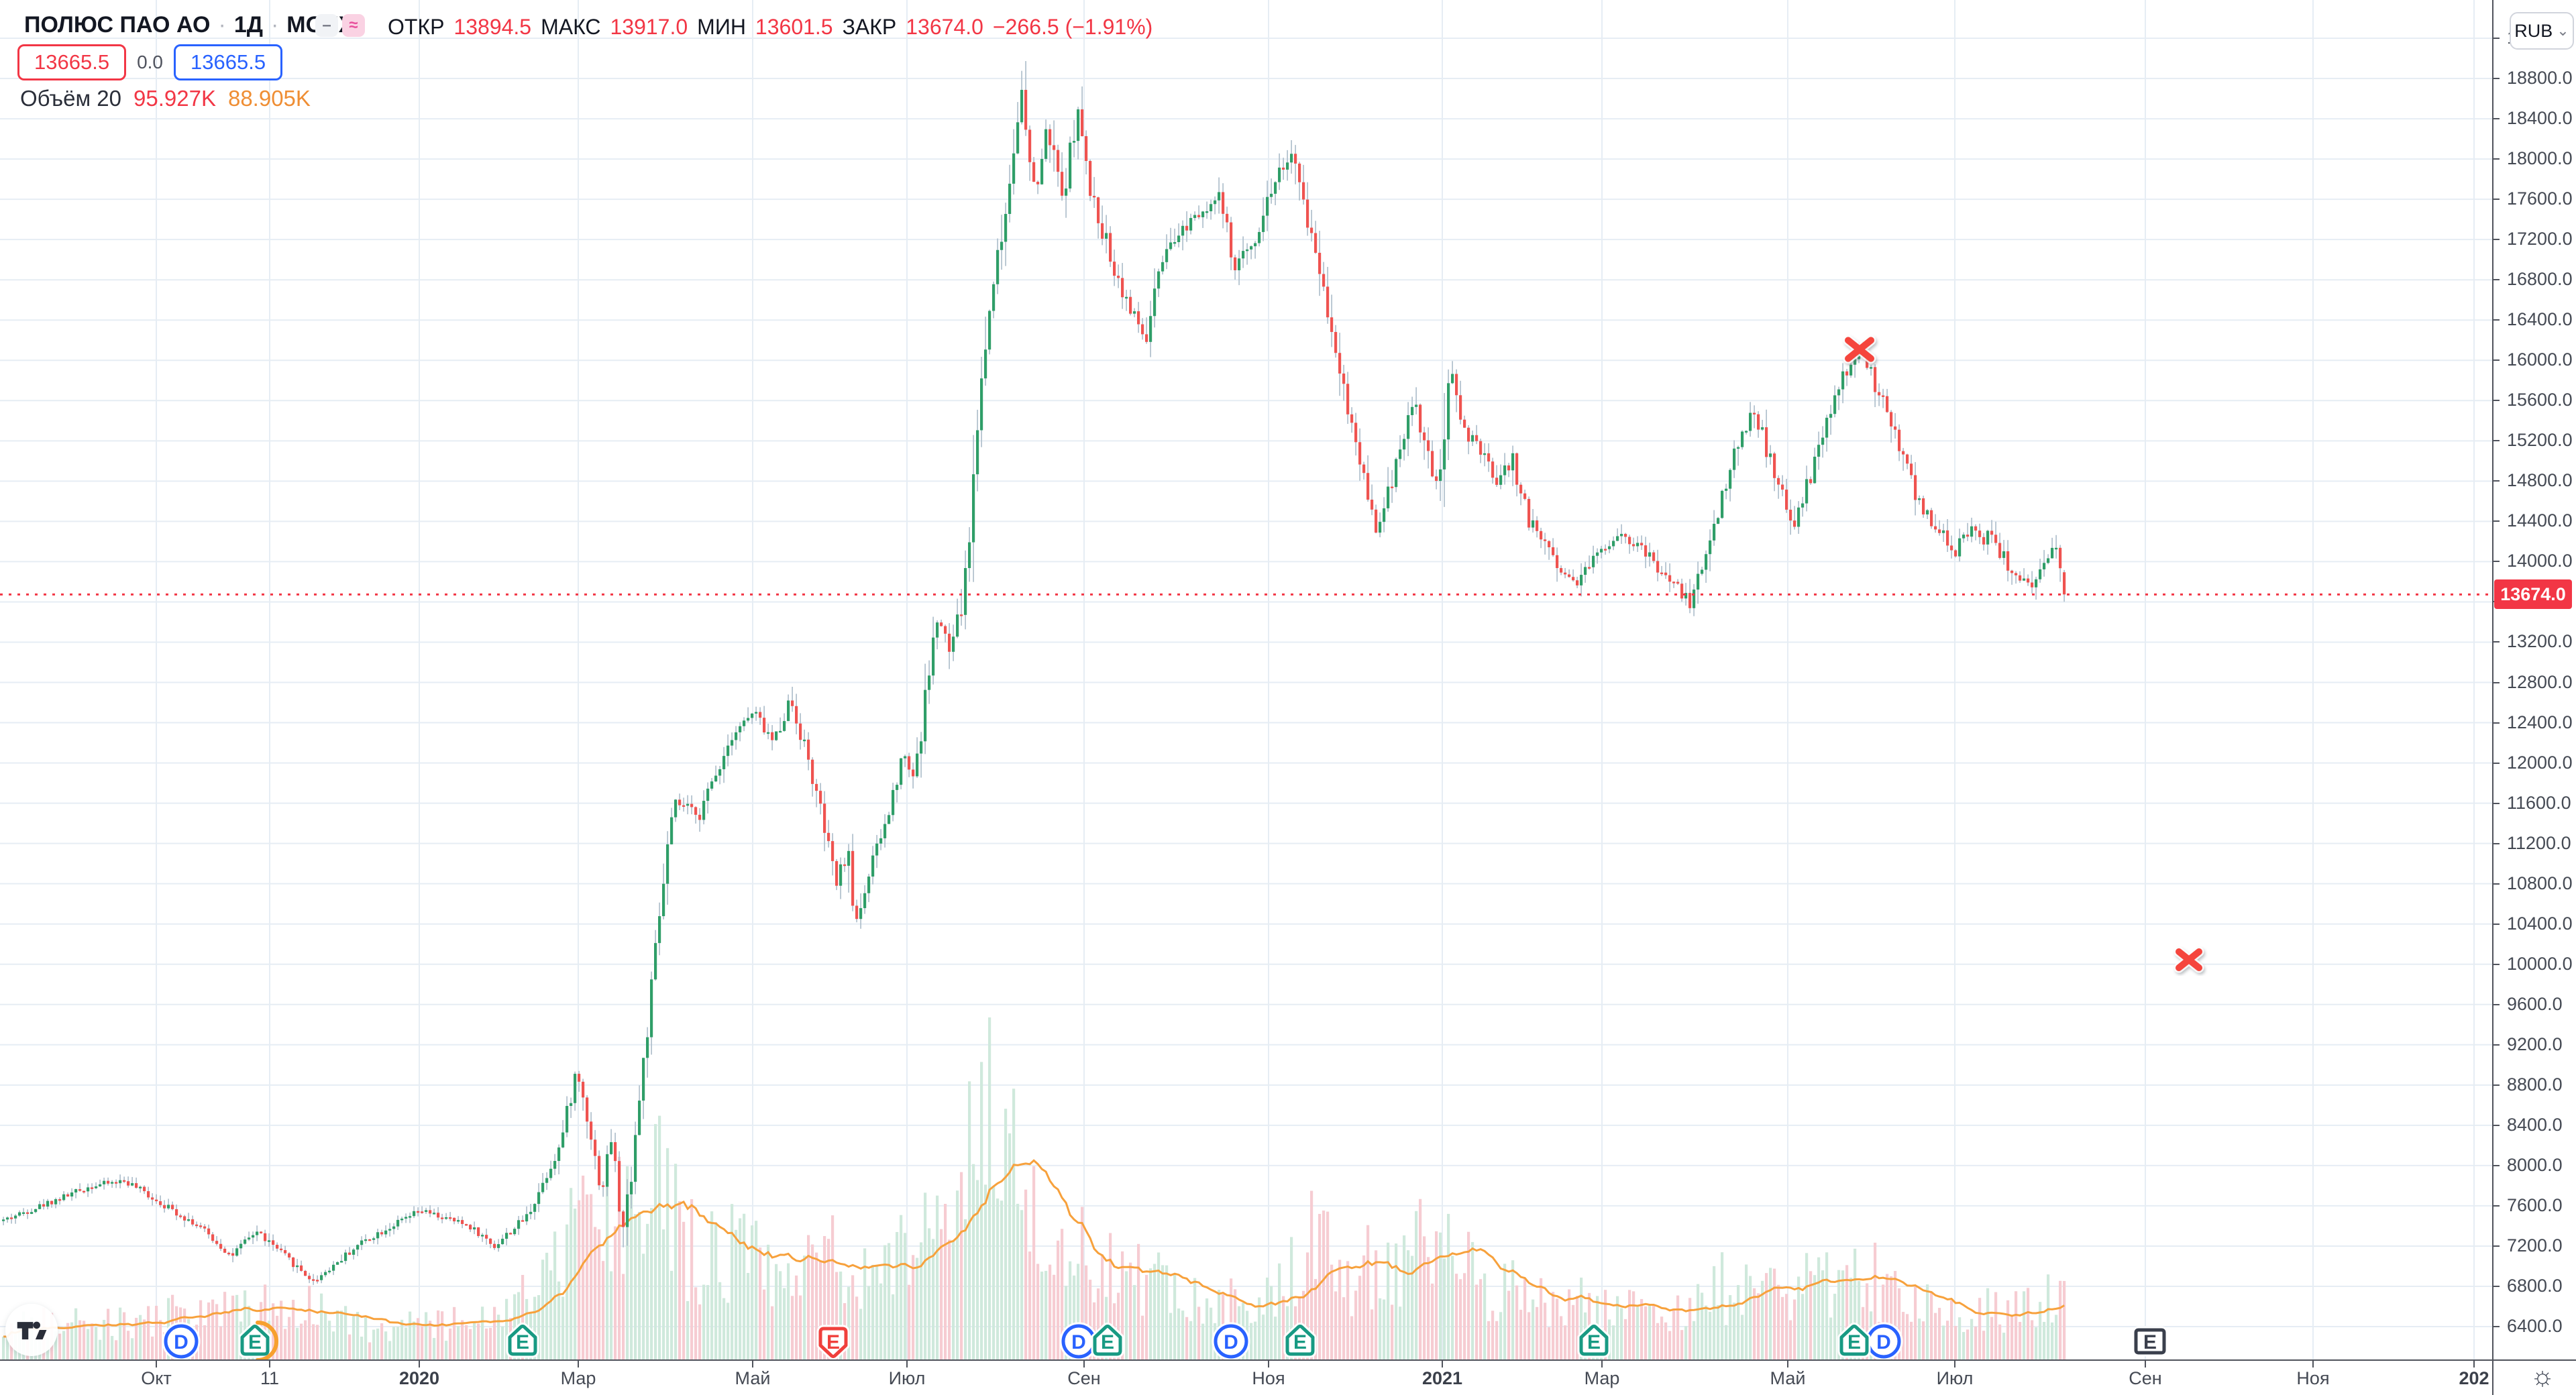  What do you see at coordinates (2542, 1376) in the screenshot?
I see `axis-settings-gear-icon: ☼` at bounding box center [2542, 1376].